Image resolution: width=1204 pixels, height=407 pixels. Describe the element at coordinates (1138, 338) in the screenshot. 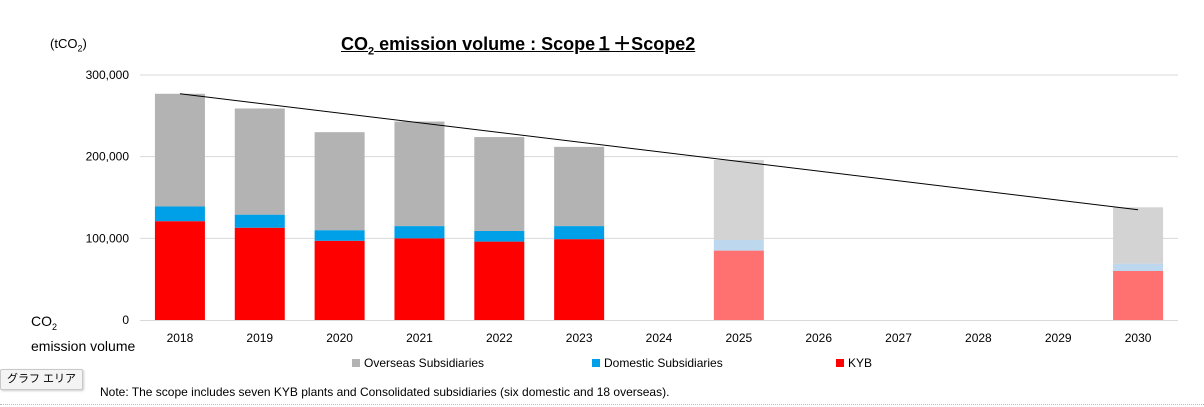

I see `x-tick-label: 2030` at that location.